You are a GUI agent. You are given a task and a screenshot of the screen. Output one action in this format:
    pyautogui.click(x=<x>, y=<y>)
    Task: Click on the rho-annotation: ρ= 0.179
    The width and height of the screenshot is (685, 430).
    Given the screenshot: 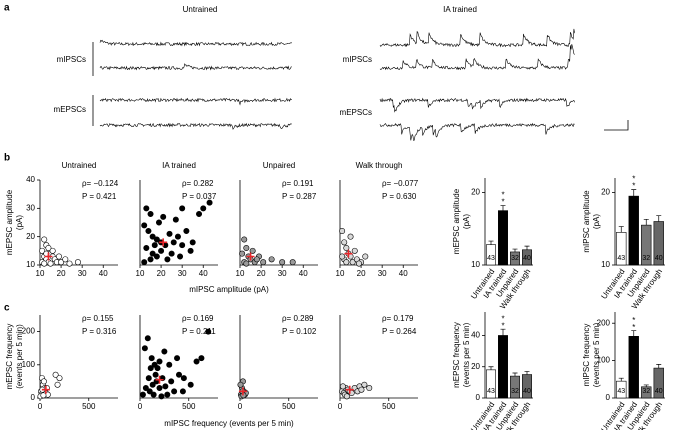 What is the action you would take?
    pyautogui.click(x=398, y=318)
    